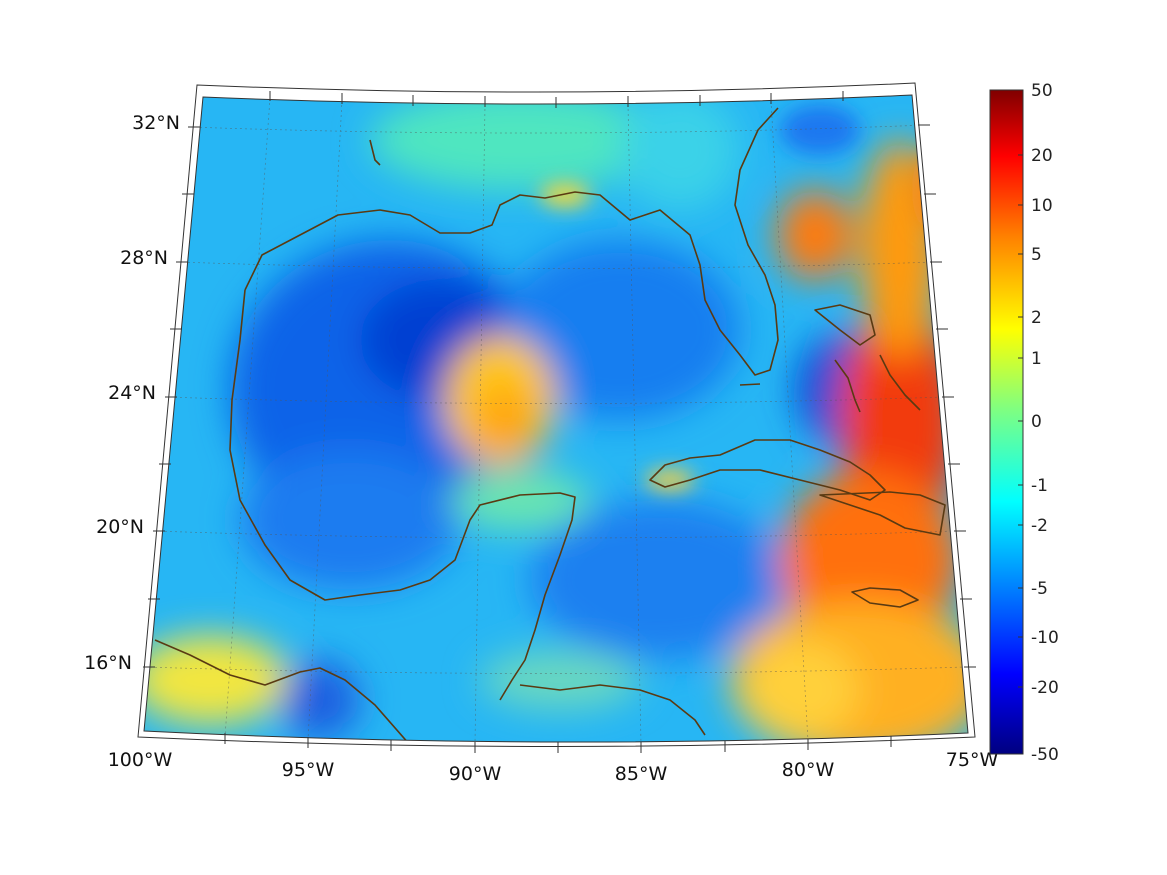  What do you see at coordinates (308, 770) in the screenshot?
I see `lon-label: 95°W` at bounding box center [308, 770].